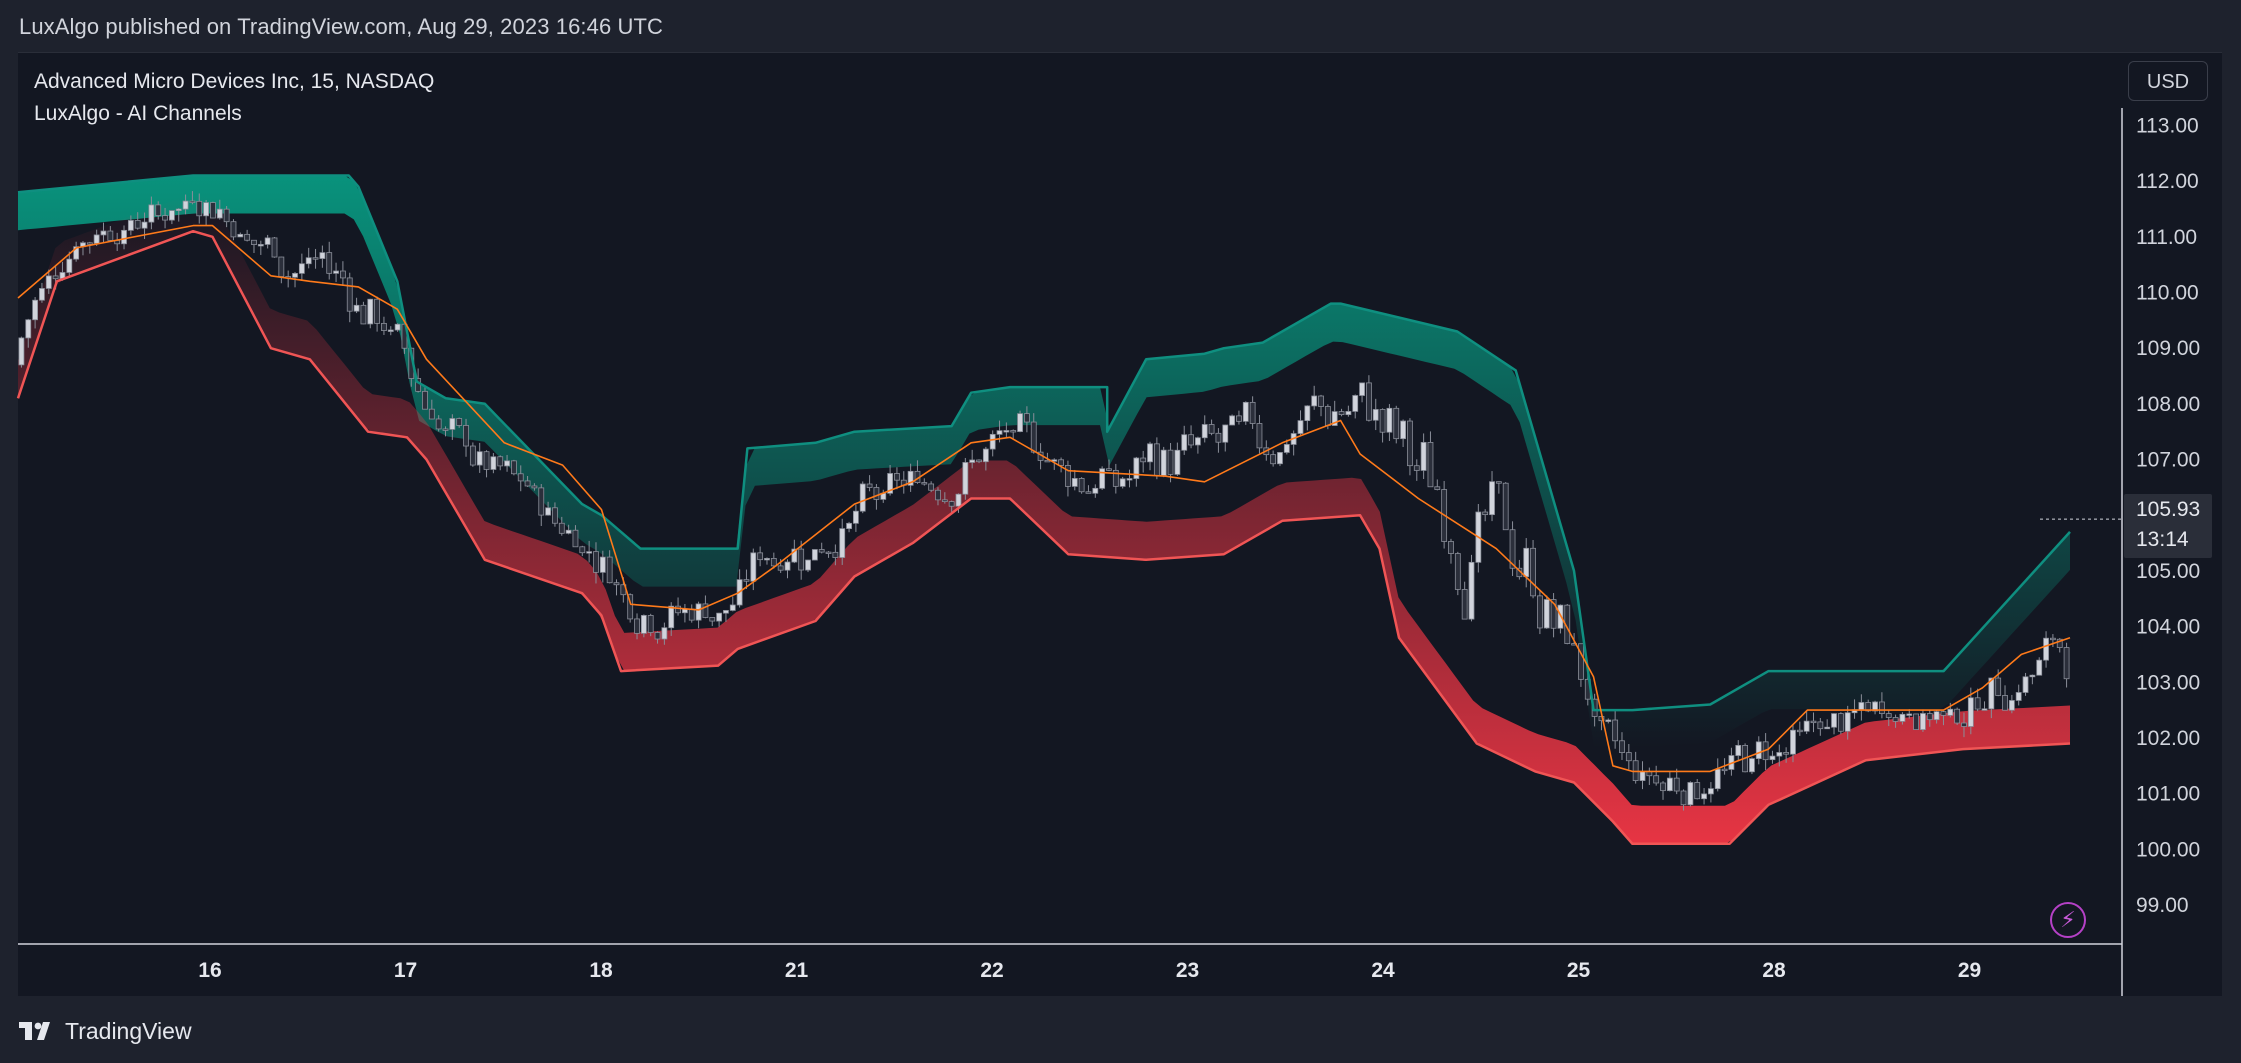 The height and width of the screenshot is (1063, 2241). I want to click on y-tick-label: 103.00, so click(2168, 682).